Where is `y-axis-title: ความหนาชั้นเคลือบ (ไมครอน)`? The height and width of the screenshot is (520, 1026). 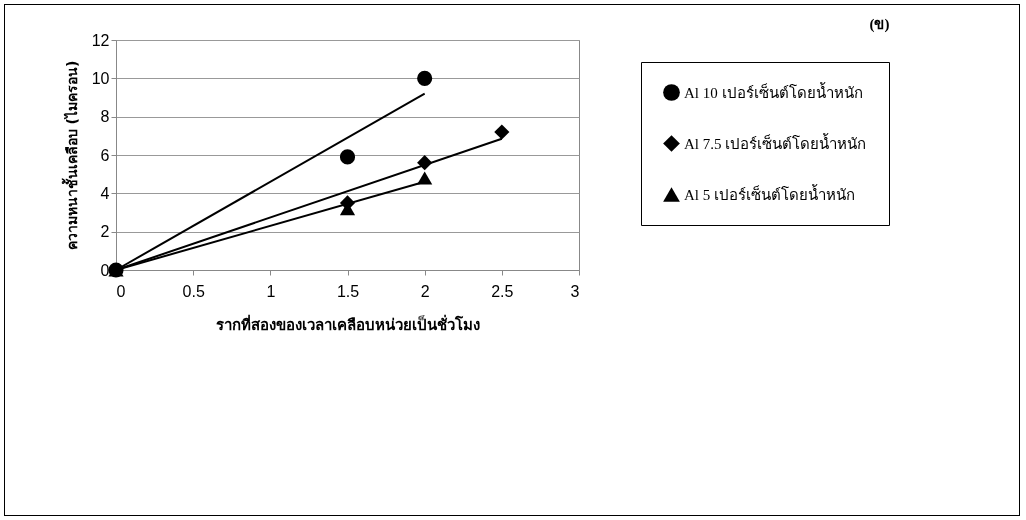
y-axis-title: ความหนาชั้นเคลือบ (ไมครอน) is located at coordinates (70, 155).